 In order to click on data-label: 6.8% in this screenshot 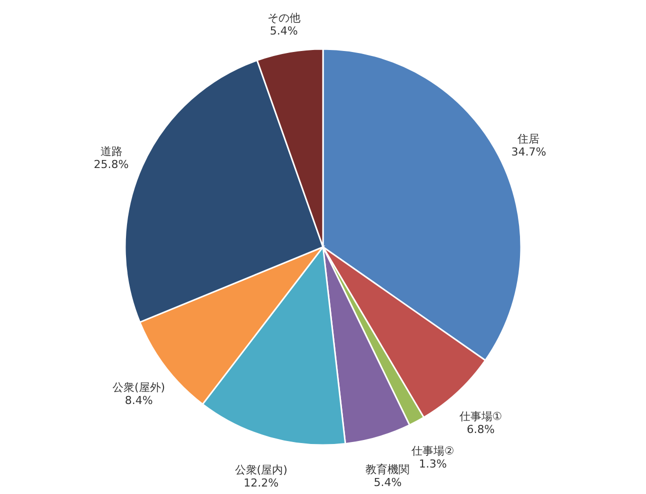, I will do `click(480, 429)`.